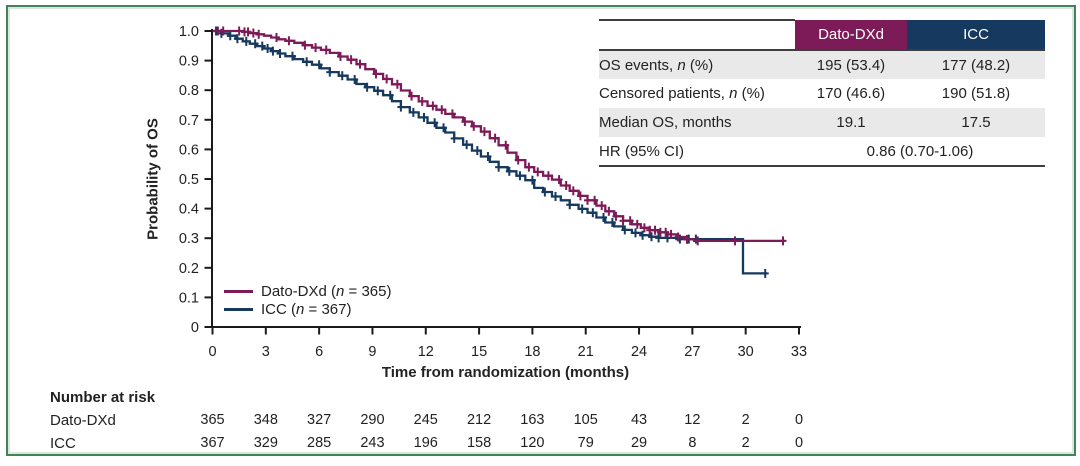 Image resolution: width=1080 pixels, height=466 pixels. Describe the element at coordinates (425, 443) in the screenshot. I see `risk-count: 196` at that location.